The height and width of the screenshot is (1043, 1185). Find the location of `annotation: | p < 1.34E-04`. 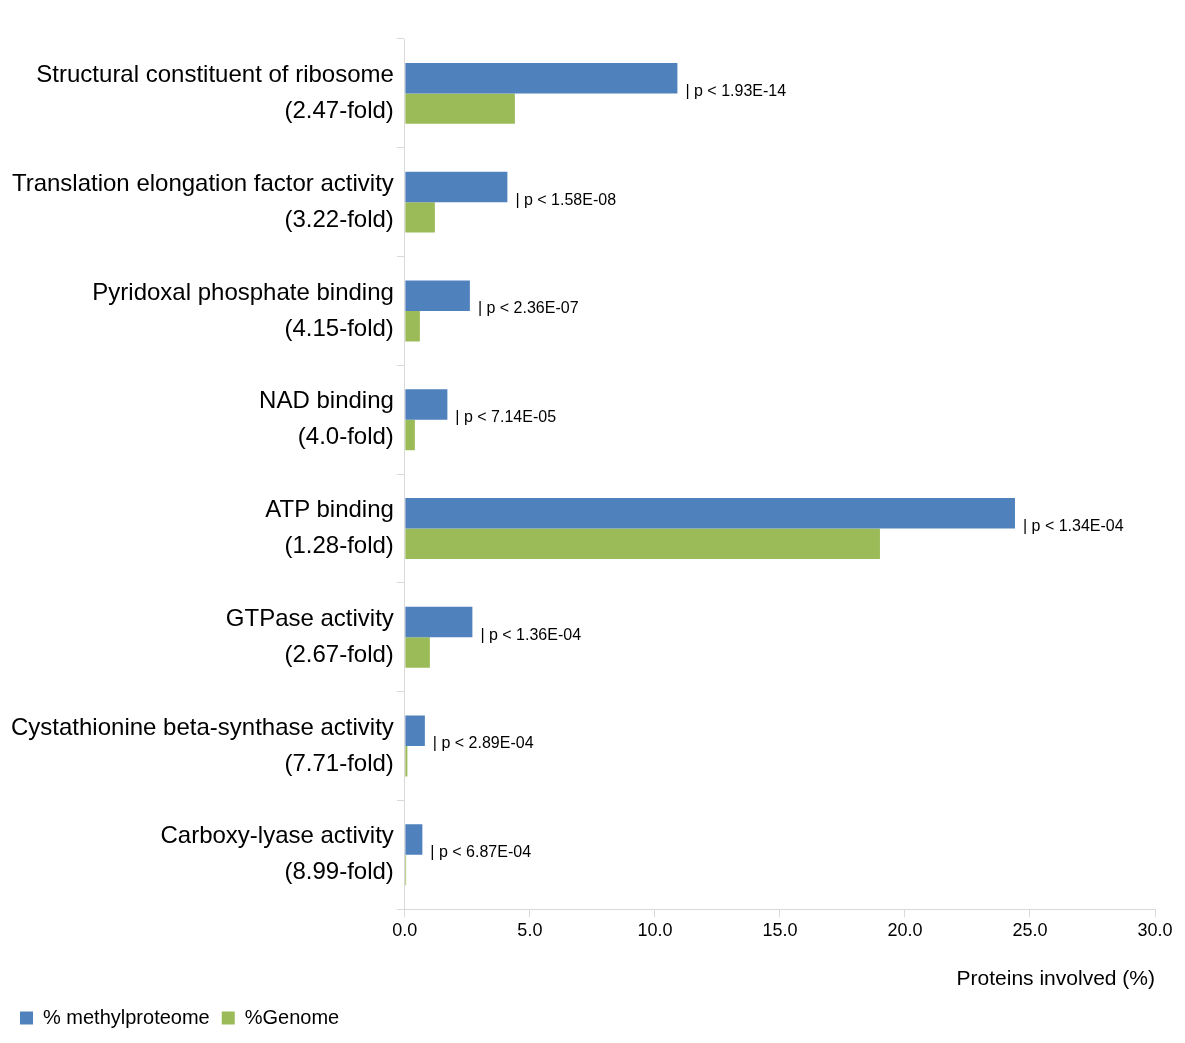

annotation: | p < 1.34E-04 is located at coordinates (1073, 525).